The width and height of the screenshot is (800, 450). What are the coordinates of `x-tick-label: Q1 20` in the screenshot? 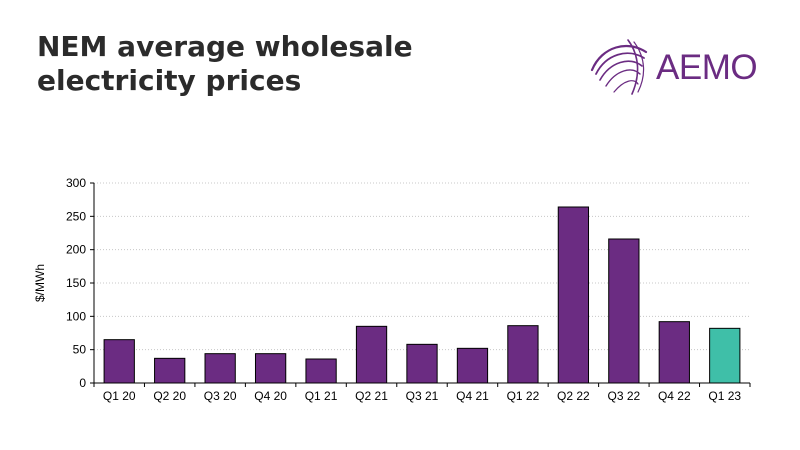 It's located at (119, 396).